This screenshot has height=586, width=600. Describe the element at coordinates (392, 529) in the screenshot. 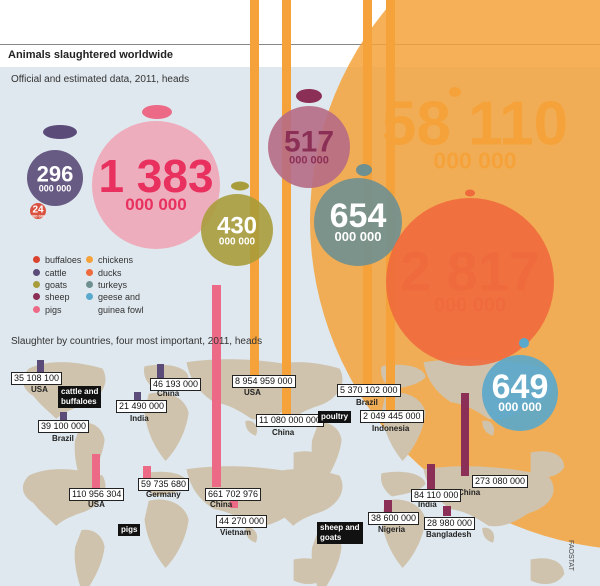

I see `country-label-sheep-nigeria: Nigeria` at that location.